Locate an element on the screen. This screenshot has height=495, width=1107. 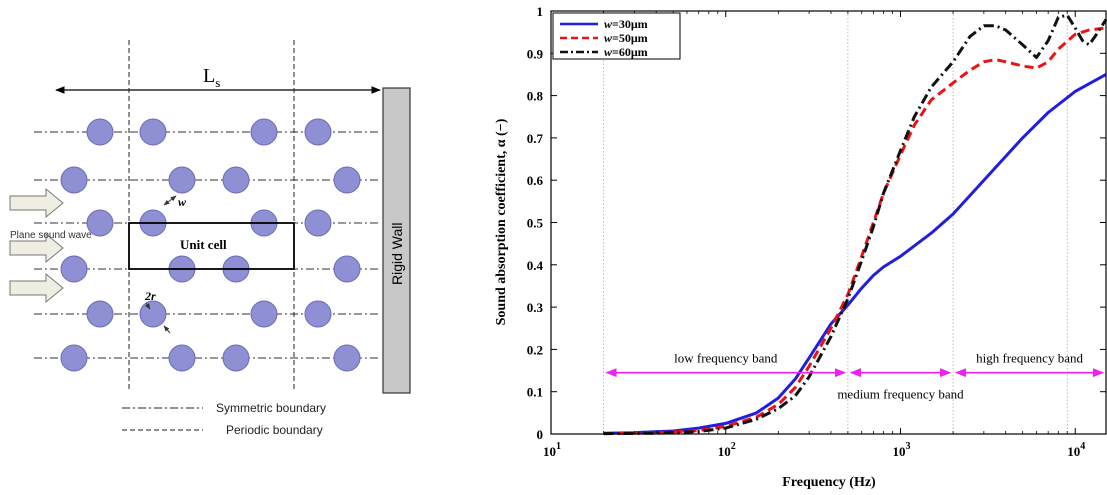
y-tick-label: 0.6 is located at coordinates (535, 180).